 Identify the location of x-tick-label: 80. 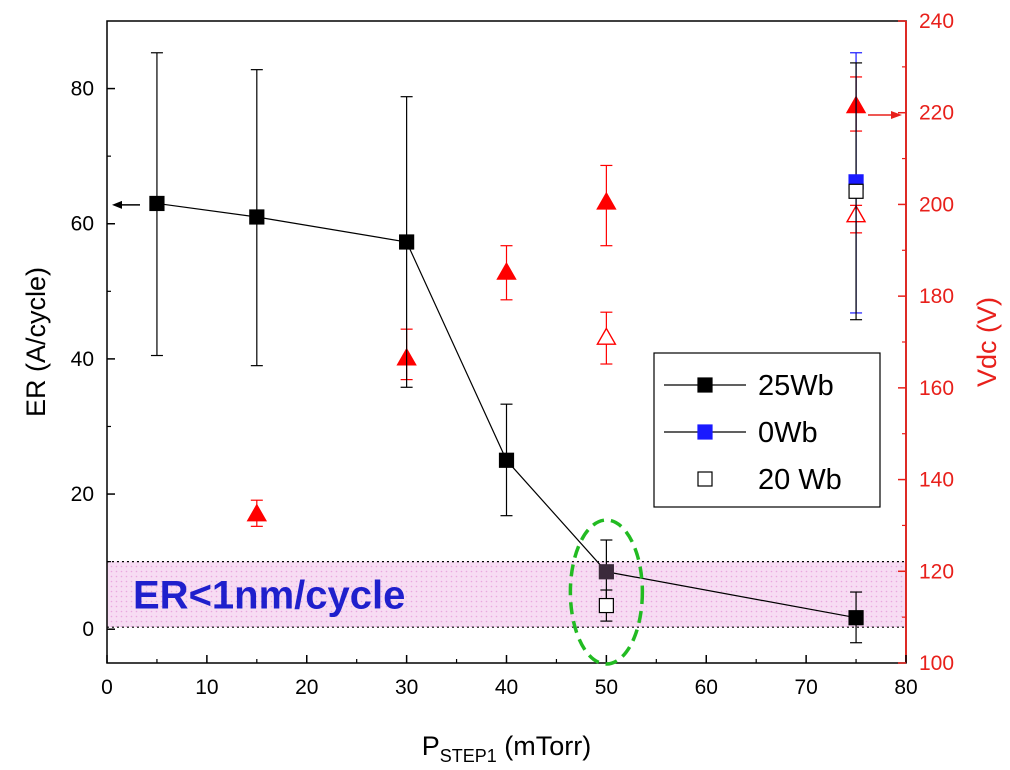
(905, 687).